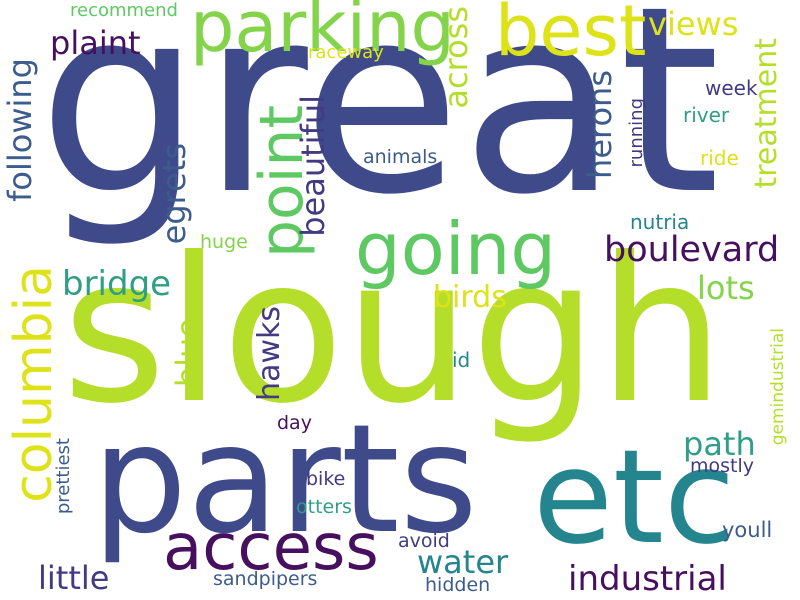  I want to click on word-little: little, so click(74, 578).